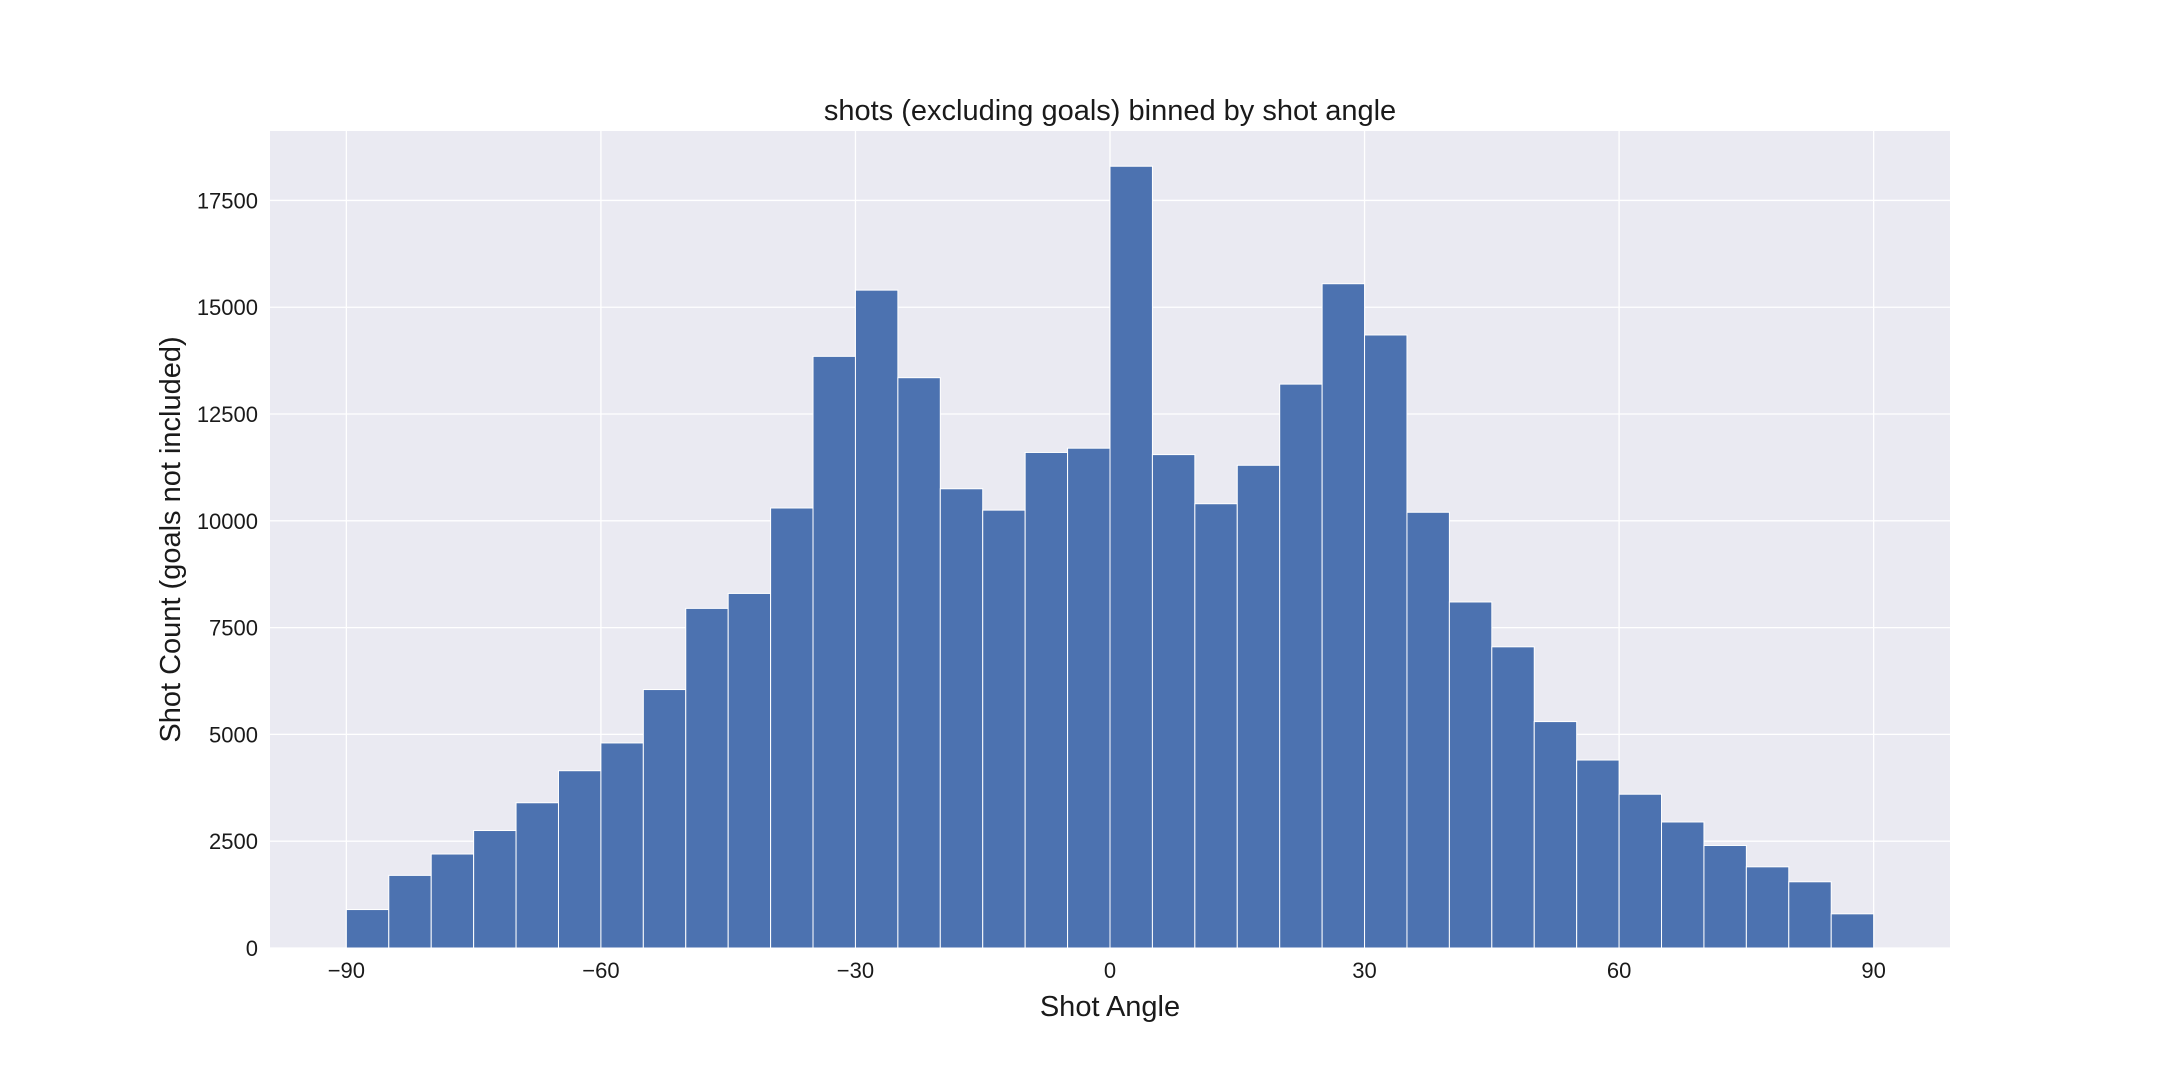 The image size is (2160, 1080). What do you see at coordinates (227, 414) in the screenshot?
I see `y-tick-label: 12500` at bounding box center [227, 414].